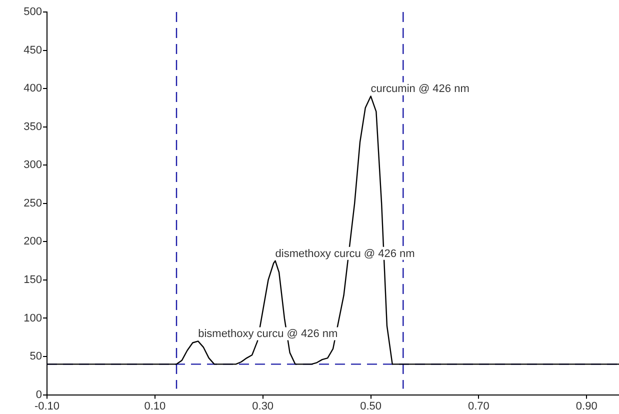 The image size is (619, 414). Describe the element at coordinates (33, 12) in the screenshot. I see `y-tick-label: 500` at that location.